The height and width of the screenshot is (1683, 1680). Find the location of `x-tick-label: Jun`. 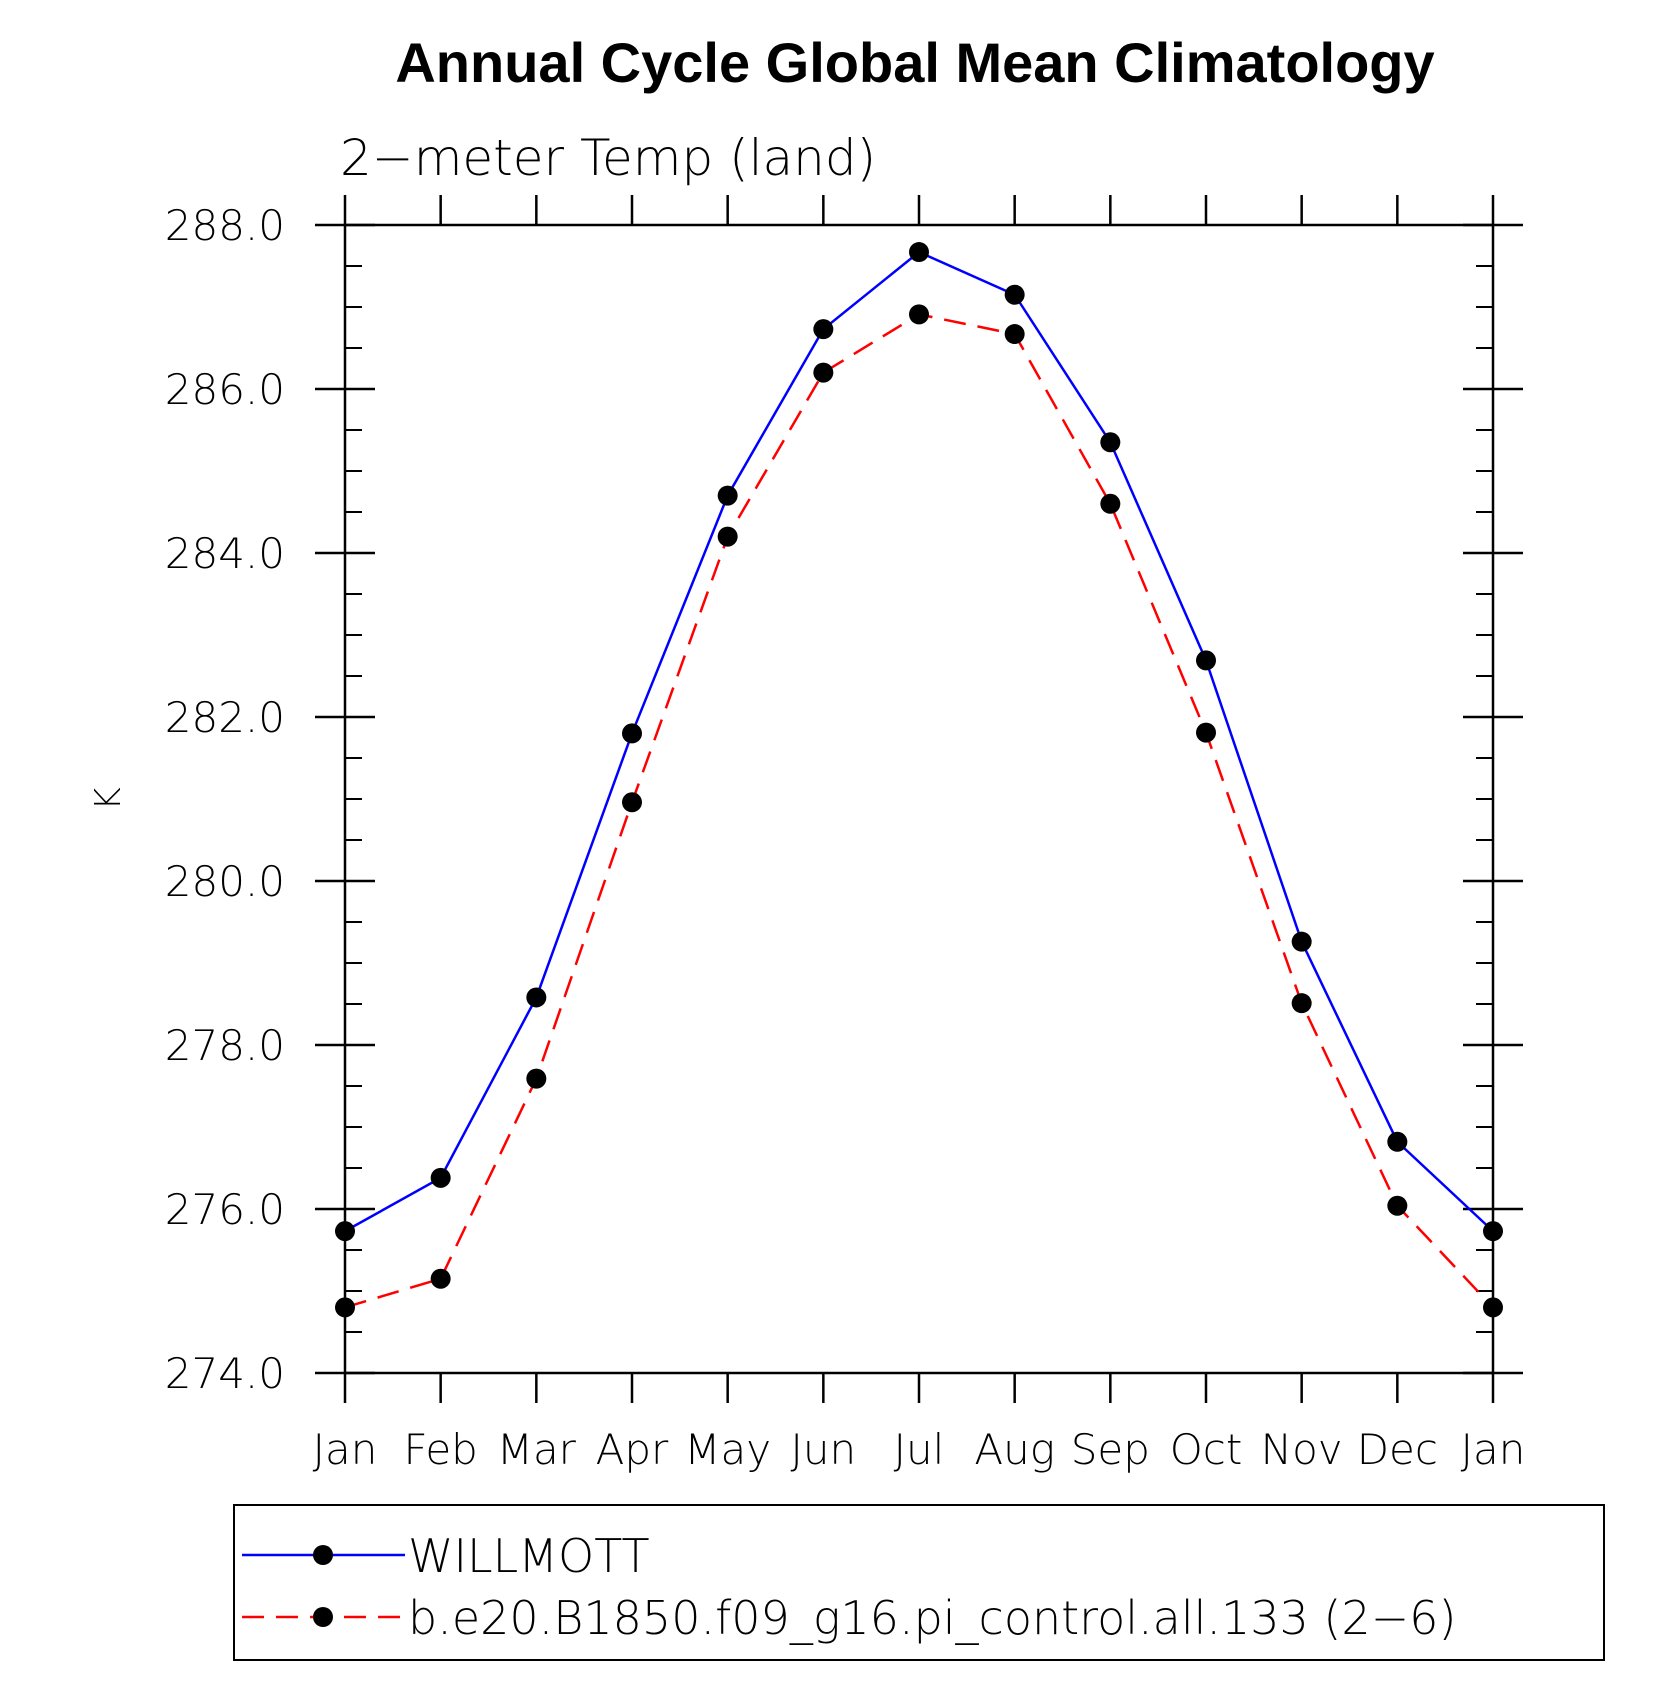

x-tick-label: Jun is located at coordinates (824, 1449).